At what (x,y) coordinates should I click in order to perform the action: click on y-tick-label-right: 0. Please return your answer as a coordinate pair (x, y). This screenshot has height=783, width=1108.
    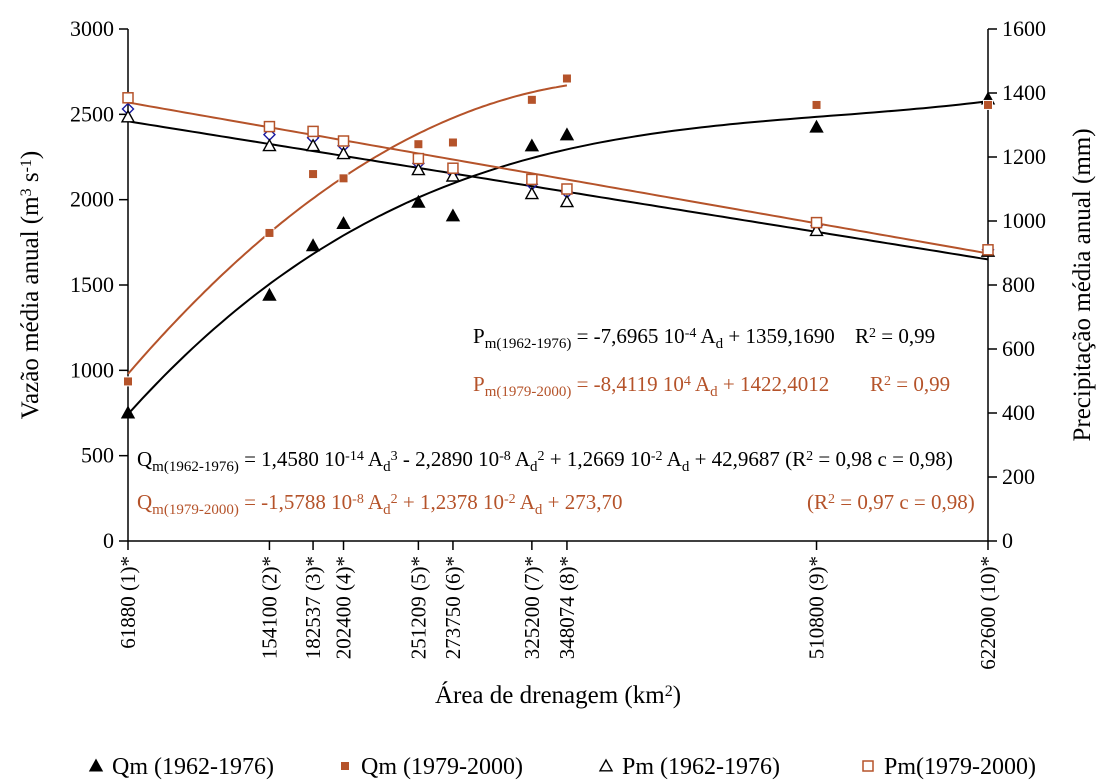
    Looking at the image, I should click on (1007, 540).